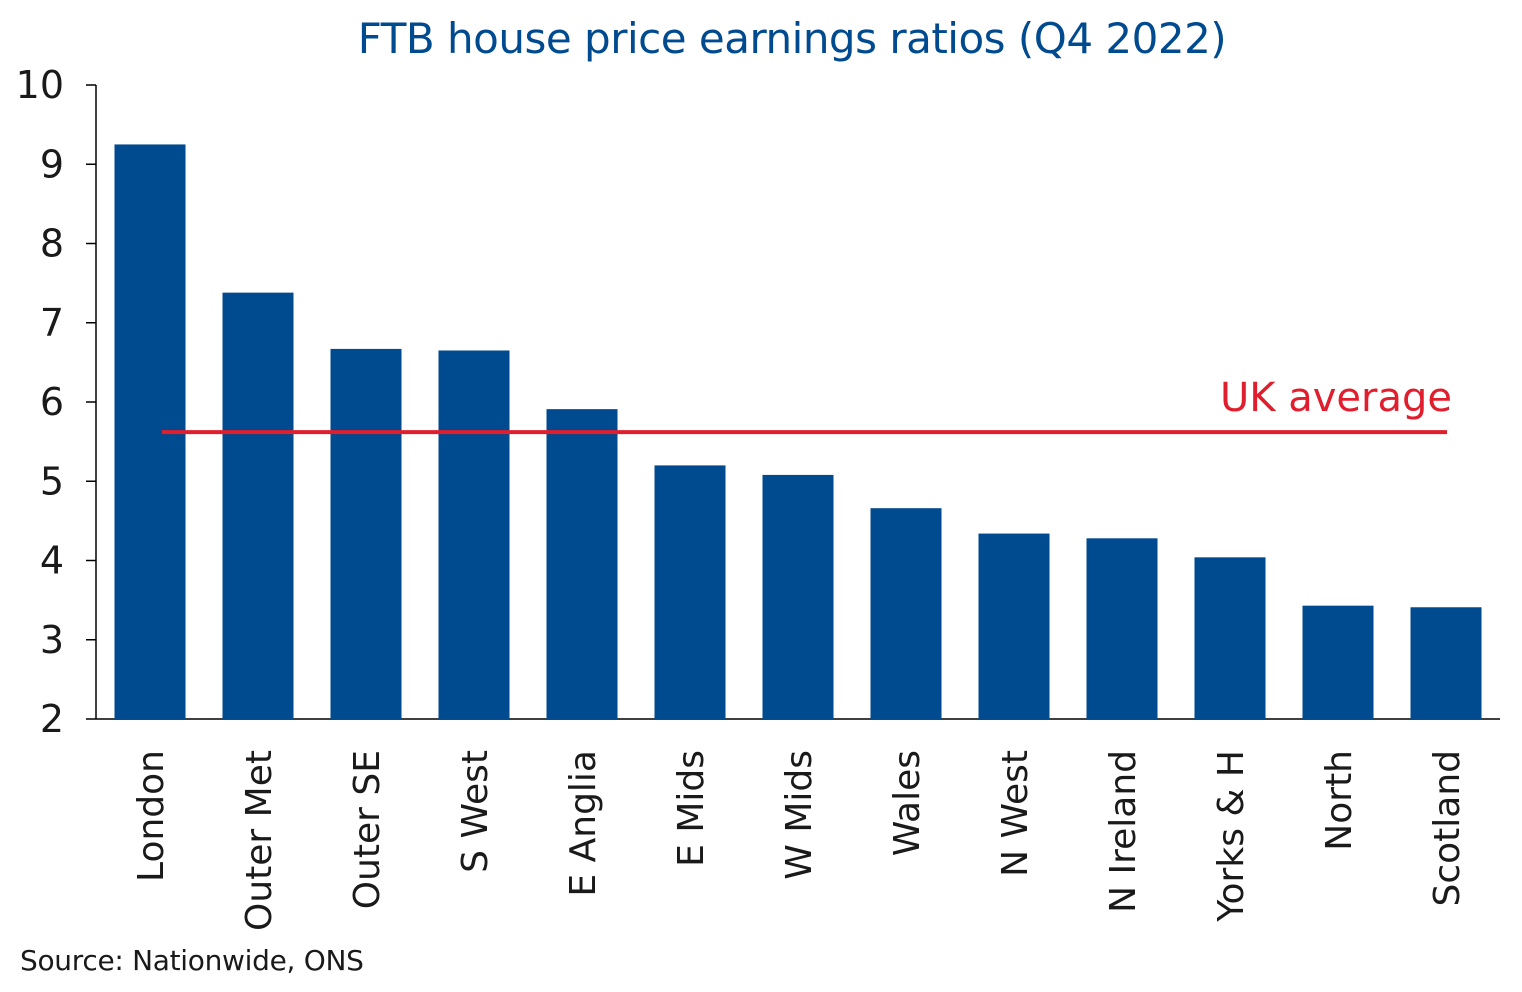 This screenshot has width=1522, height=992. What do you see at coordinates (52, 402) in the screenshot?
I see `y-tick-label: 6` at bounding box center [52, 402].